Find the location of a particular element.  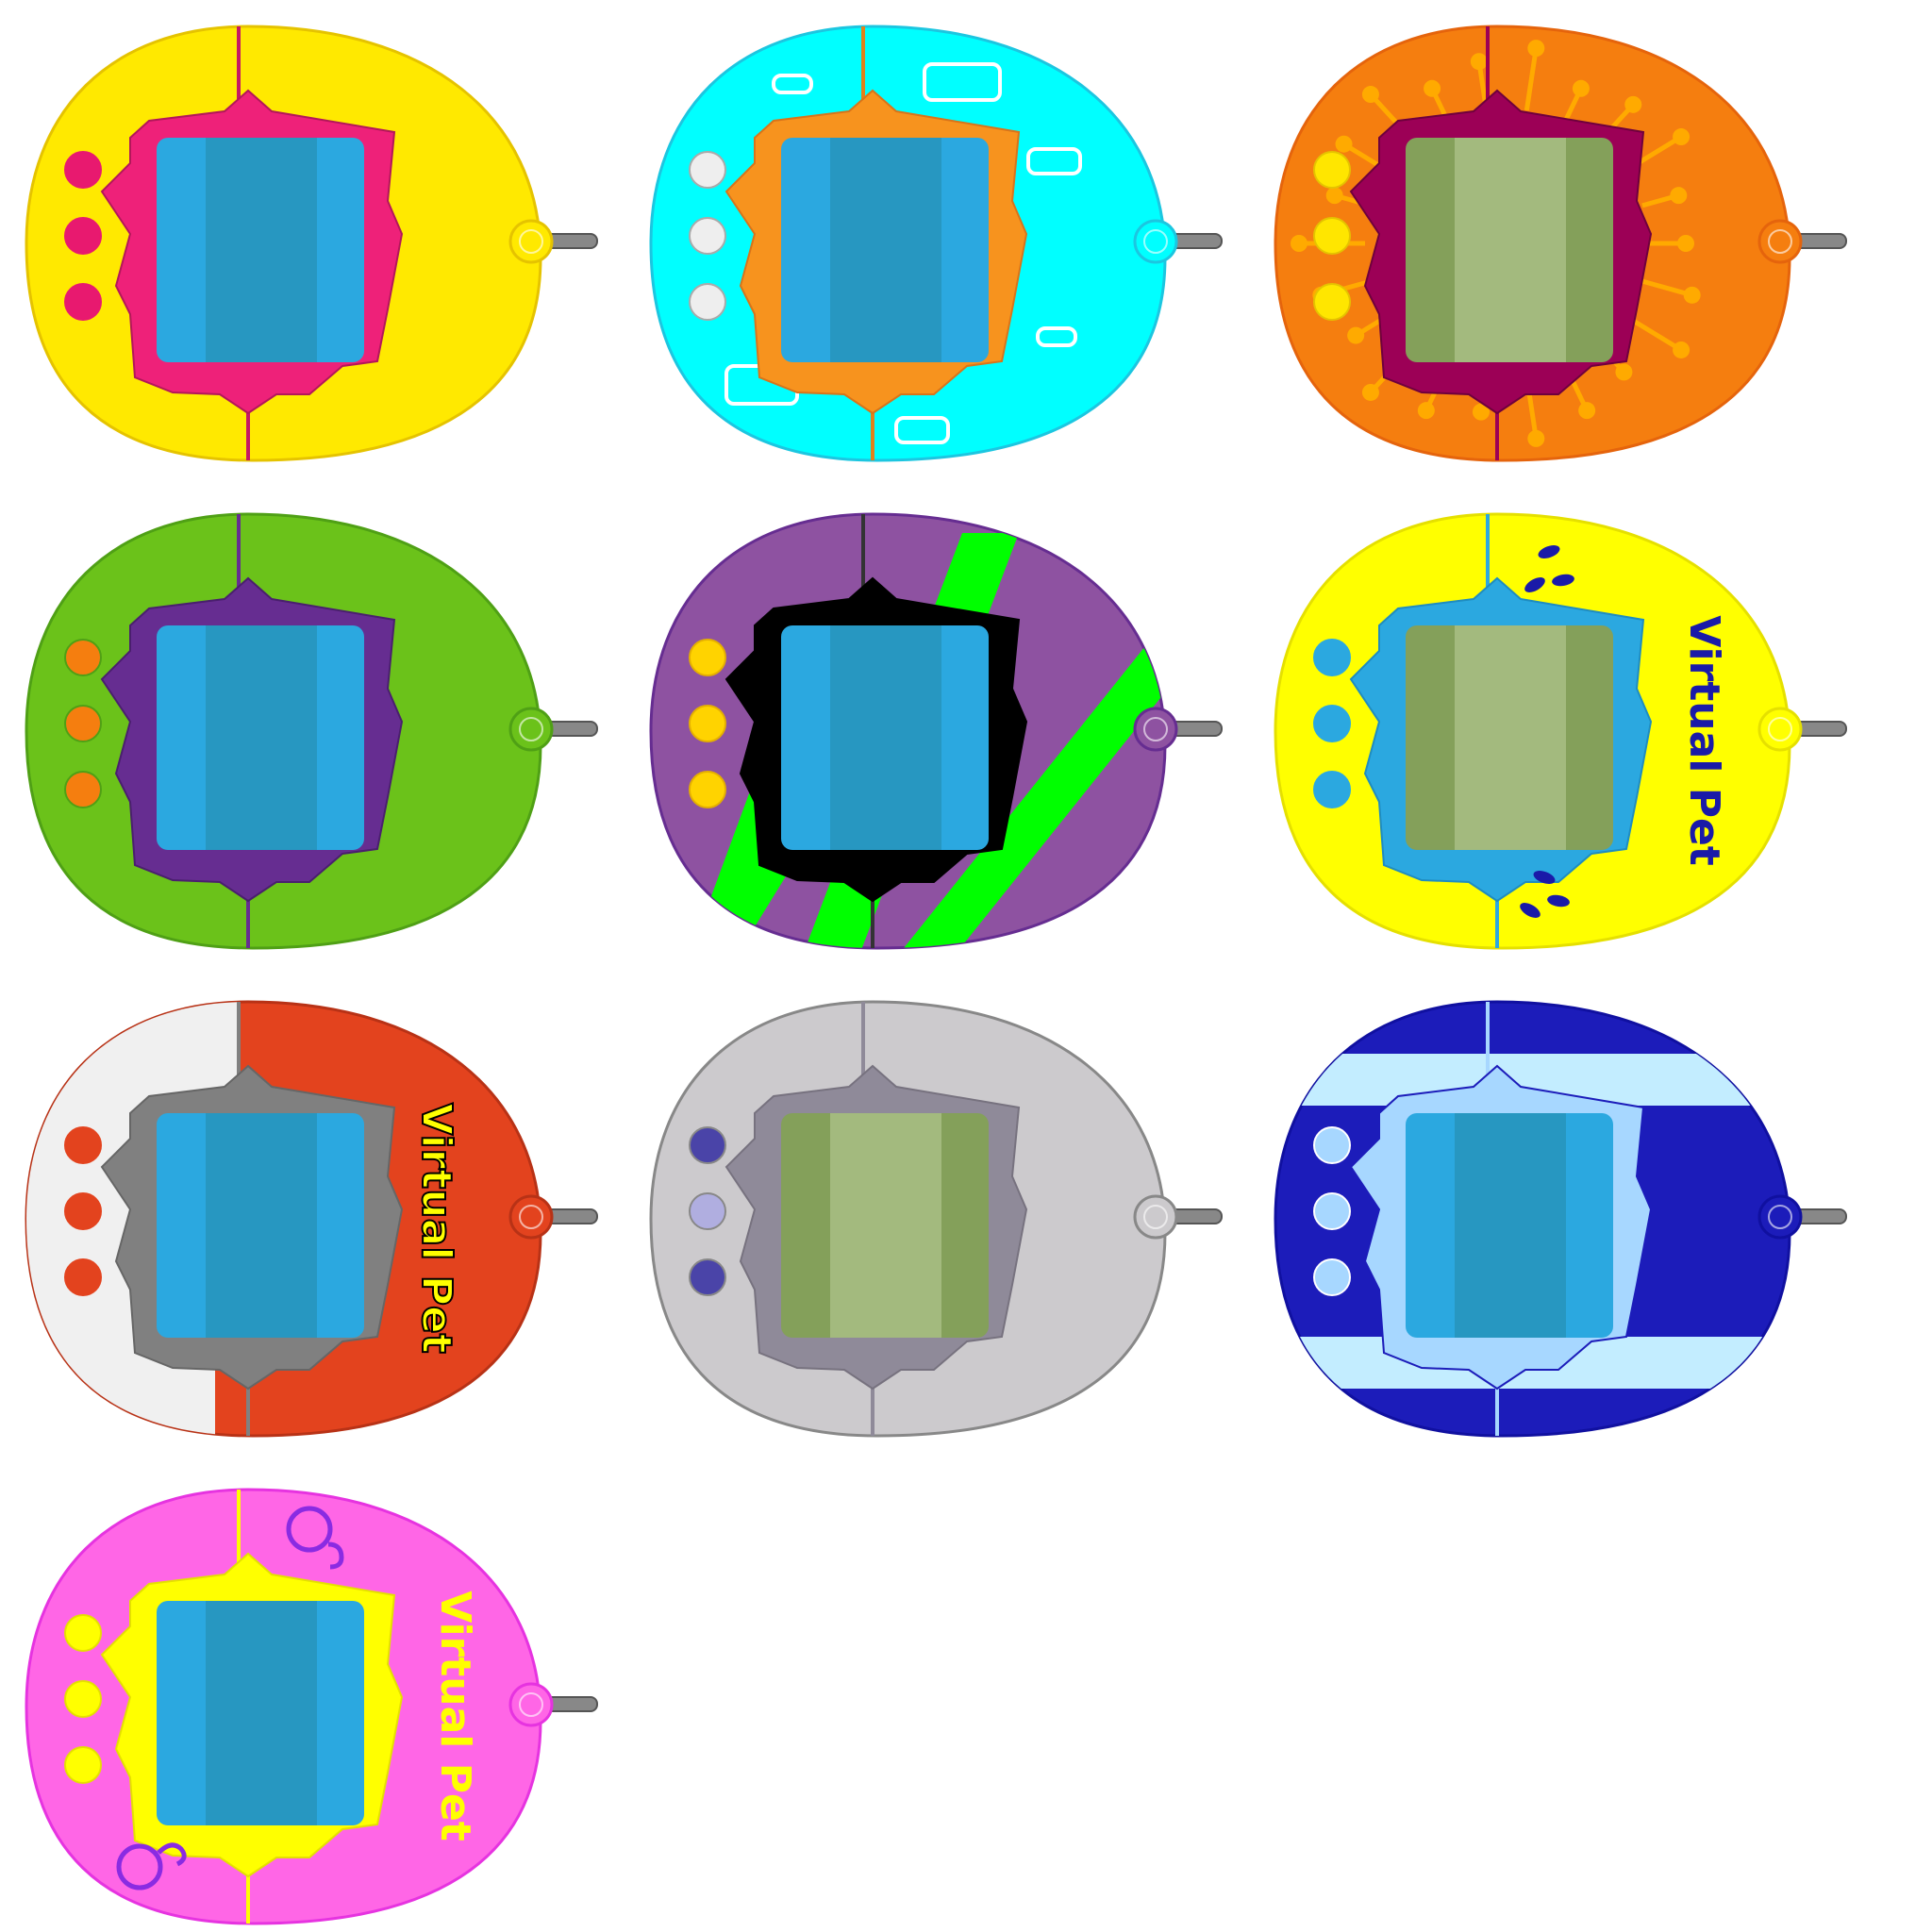

device-purple-black is located at coordinates (936, 735).